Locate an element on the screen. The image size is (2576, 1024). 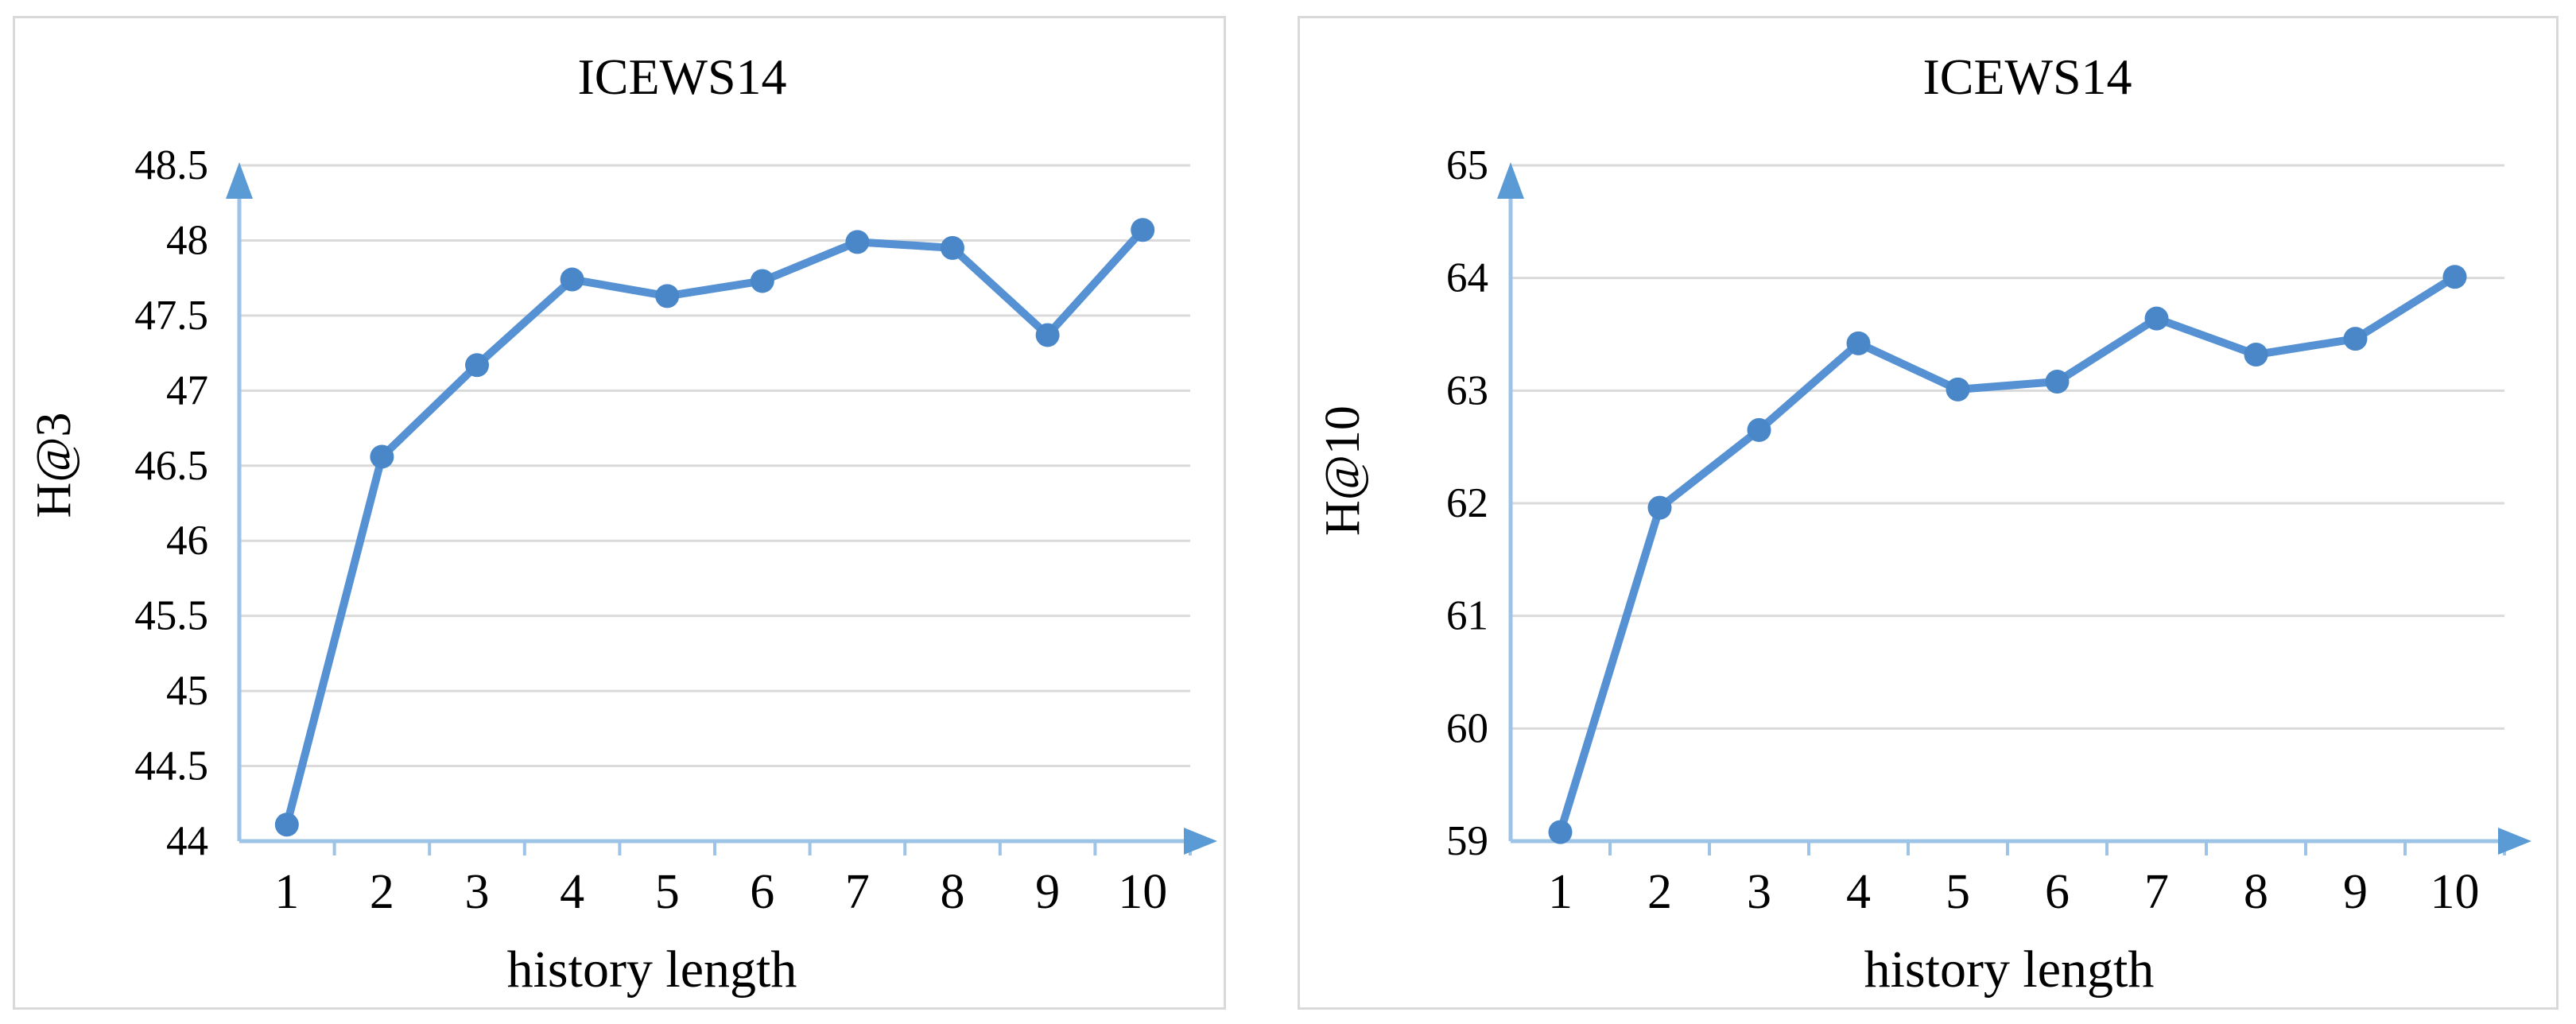
y-tick-label: 44.5 is located at coordinates (171, 766).